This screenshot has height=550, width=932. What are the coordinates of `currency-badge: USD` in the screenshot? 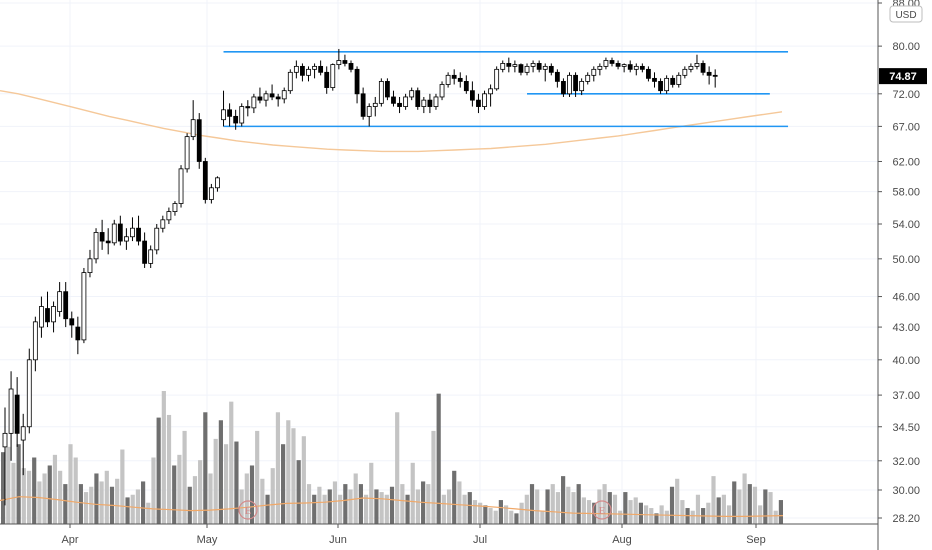 It's located at (906, 14).